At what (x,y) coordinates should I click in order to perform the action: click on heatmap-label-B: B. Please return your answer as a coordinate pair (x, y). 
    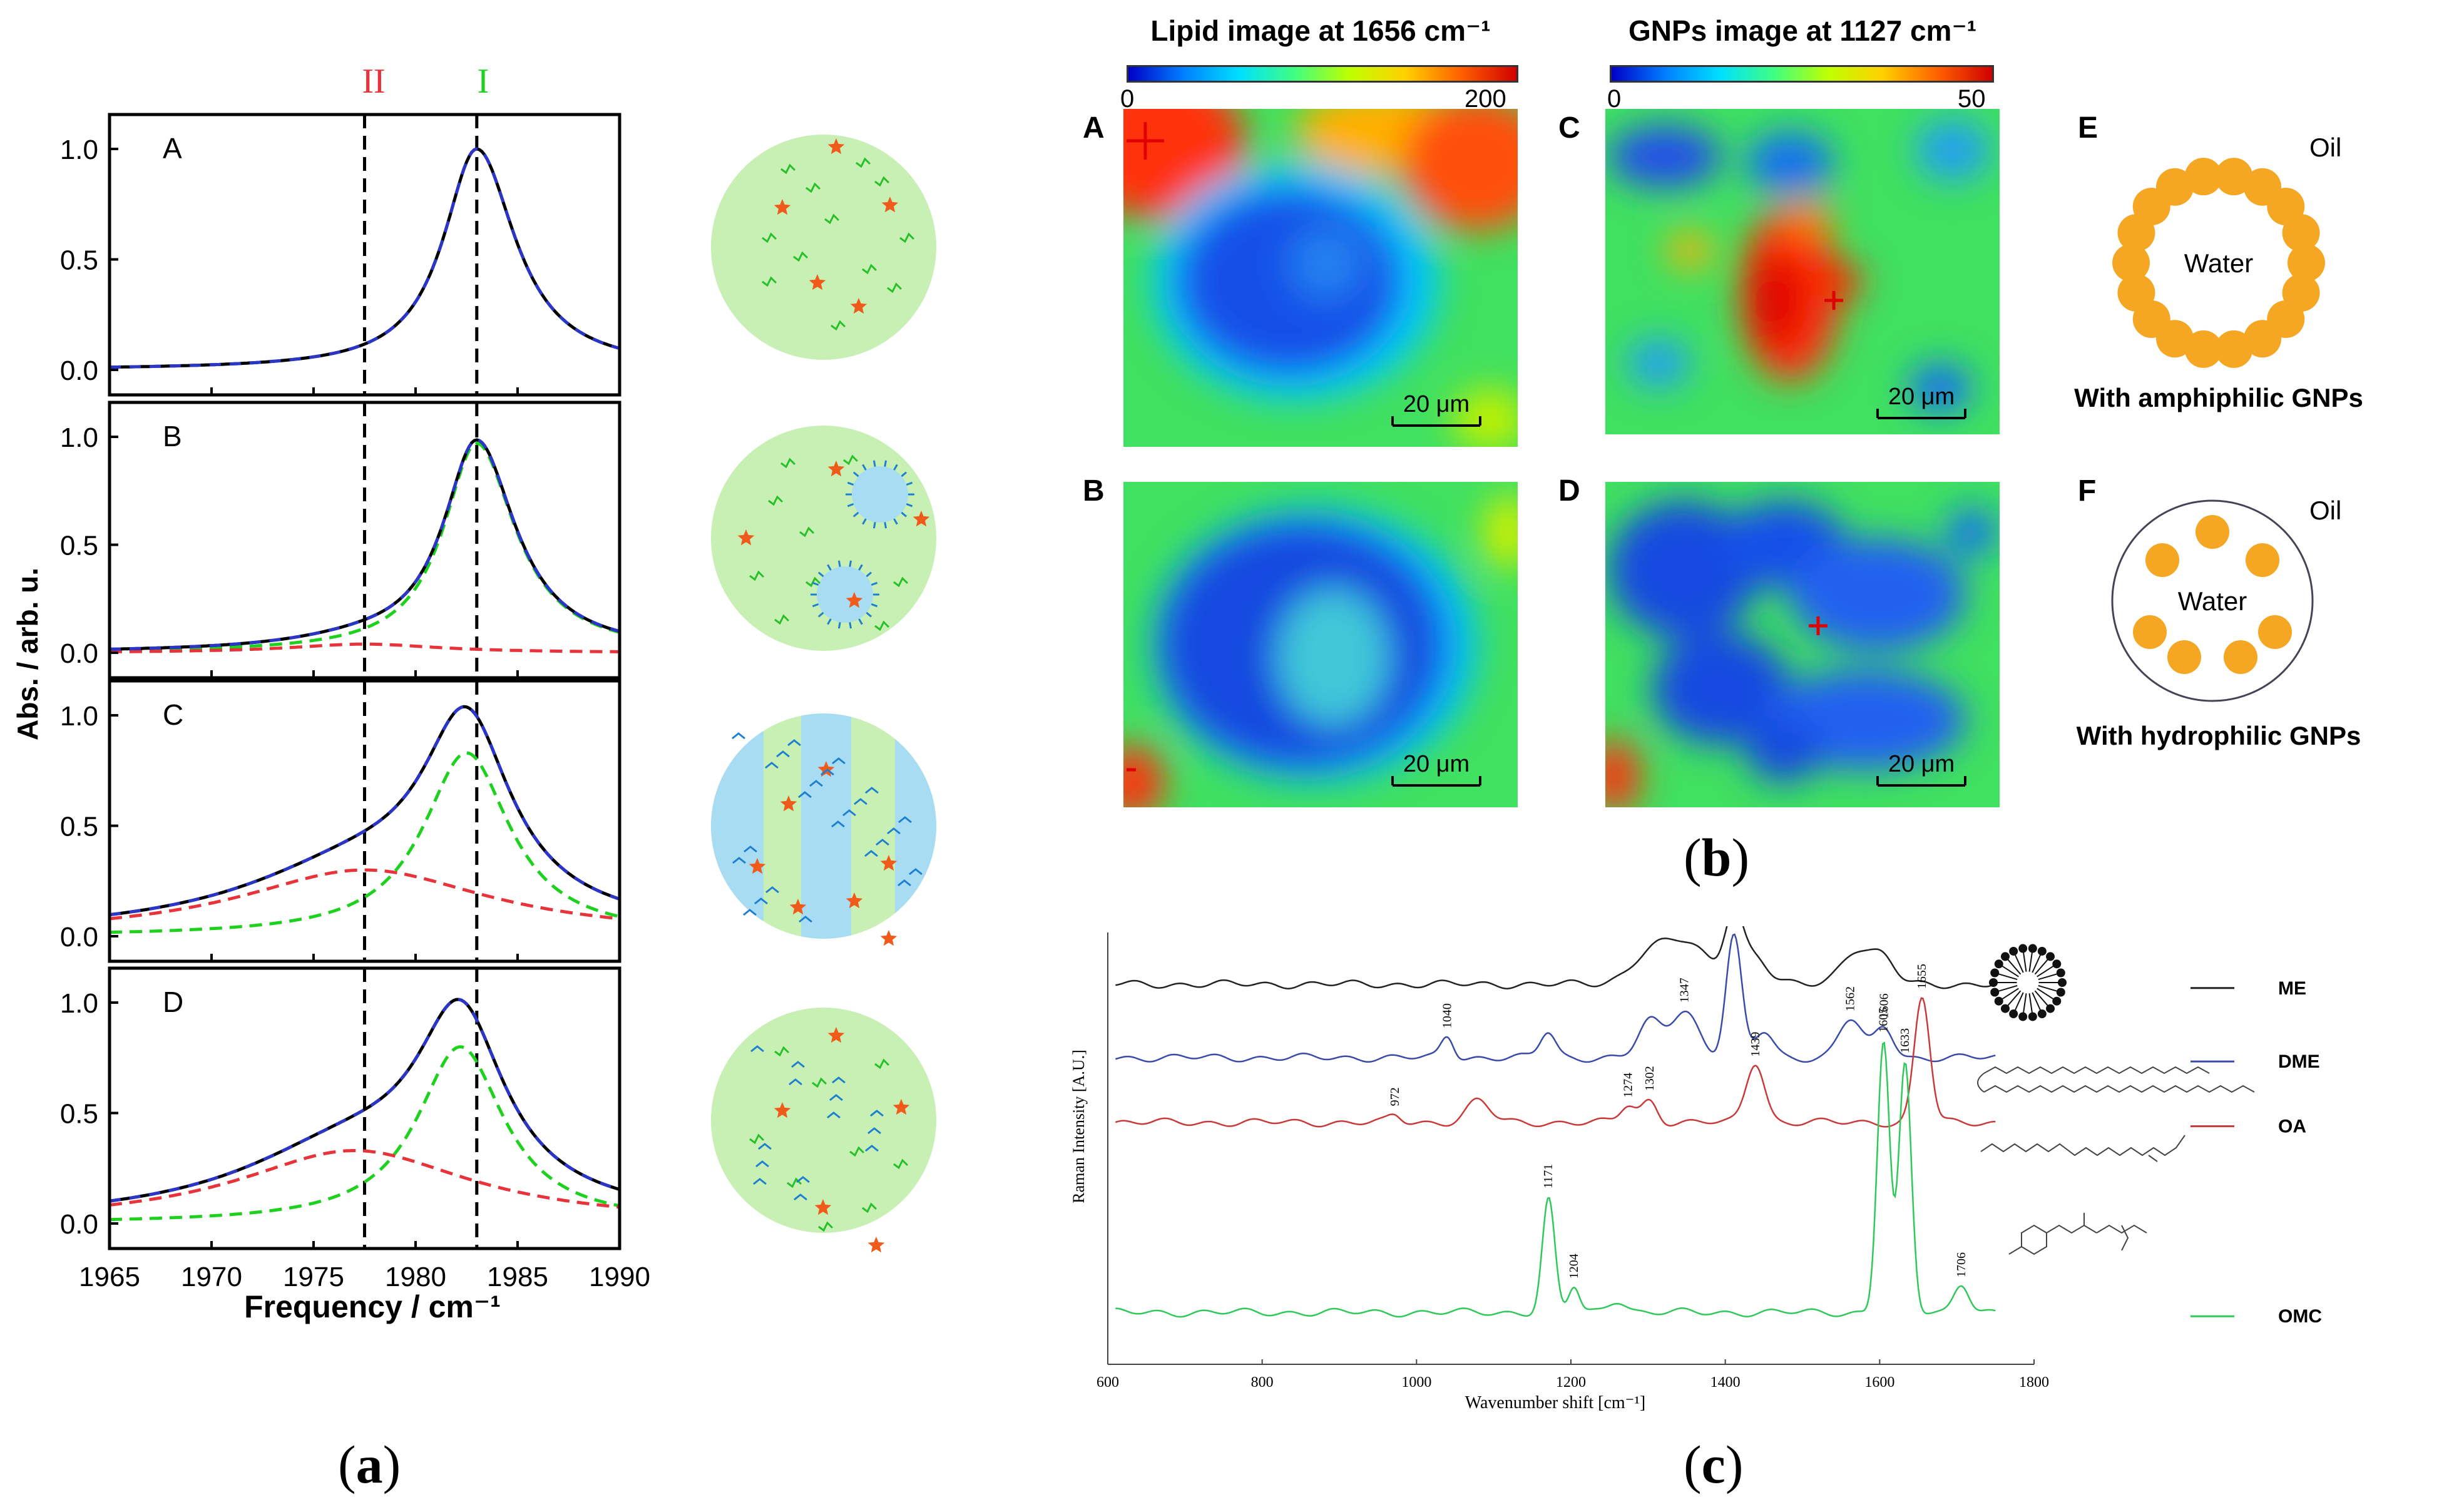
    Looking at the image, I should click on (1094, 491).